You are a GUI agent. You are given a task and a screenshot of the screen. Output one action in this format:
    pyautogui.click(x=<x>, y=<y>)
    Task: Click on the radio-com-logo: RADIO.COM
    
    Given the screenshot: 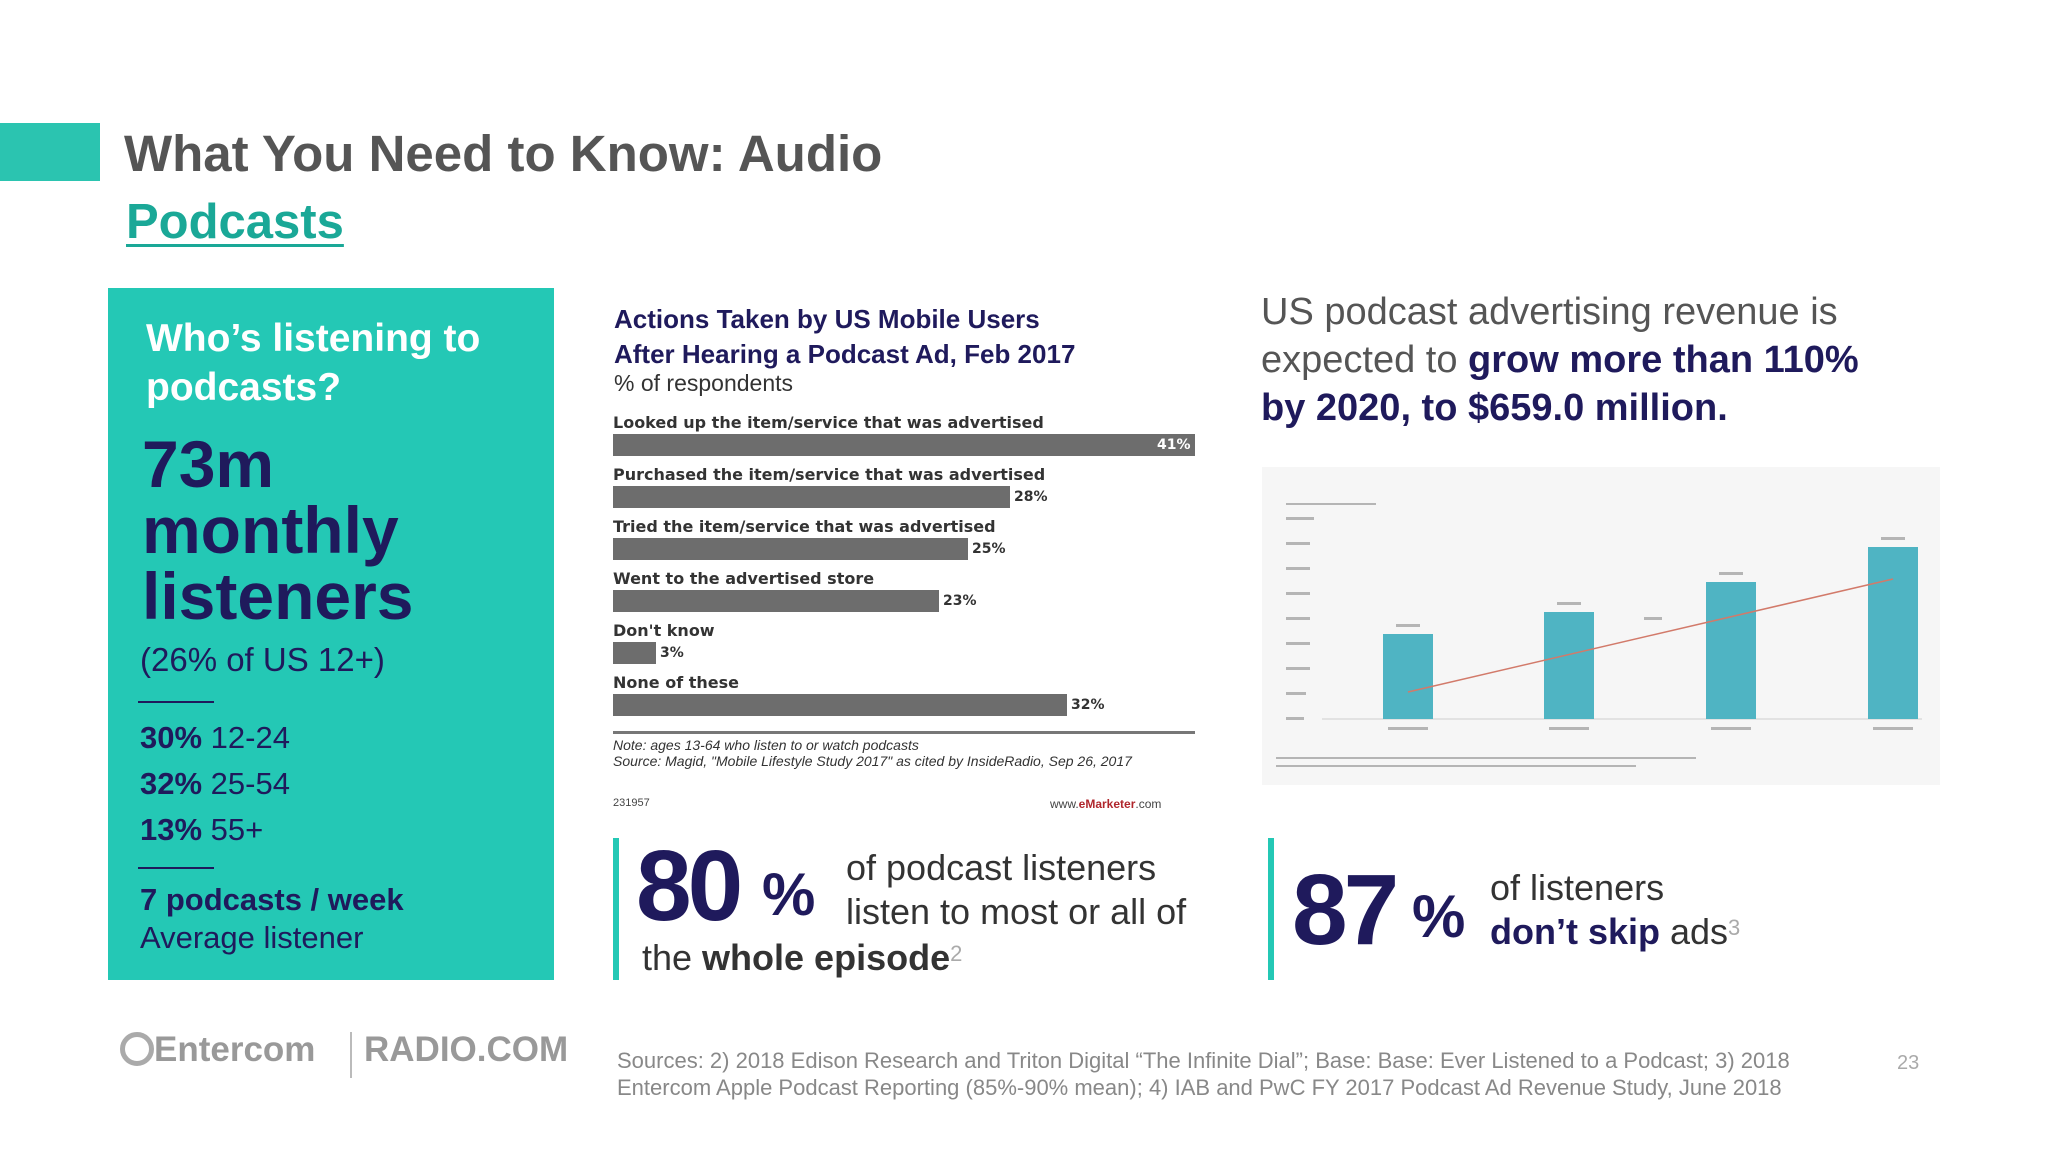 What is the action you would take?
    pyautogui.click(x=466, y=1049)
    